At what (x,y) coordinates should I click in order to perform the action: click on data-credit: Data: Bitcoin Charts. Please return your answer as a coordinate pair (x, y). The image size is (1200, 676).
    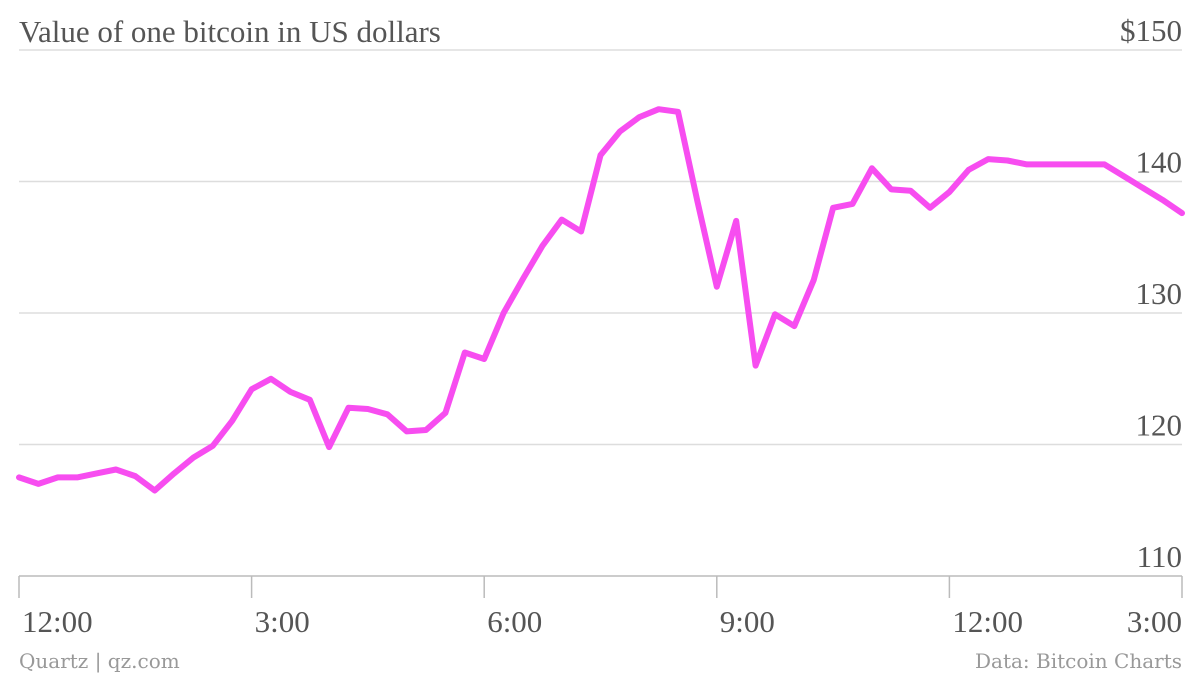
    Looking at the image, I should click on (1078, 661).